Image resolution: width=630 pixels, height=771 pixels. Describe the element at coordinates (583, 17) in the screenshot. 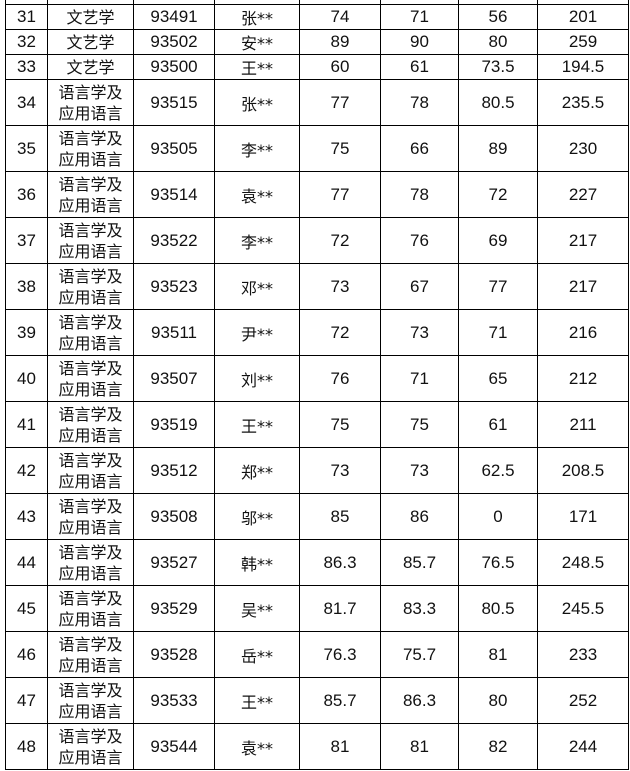

I see `total-score-cell: 201` at that location.